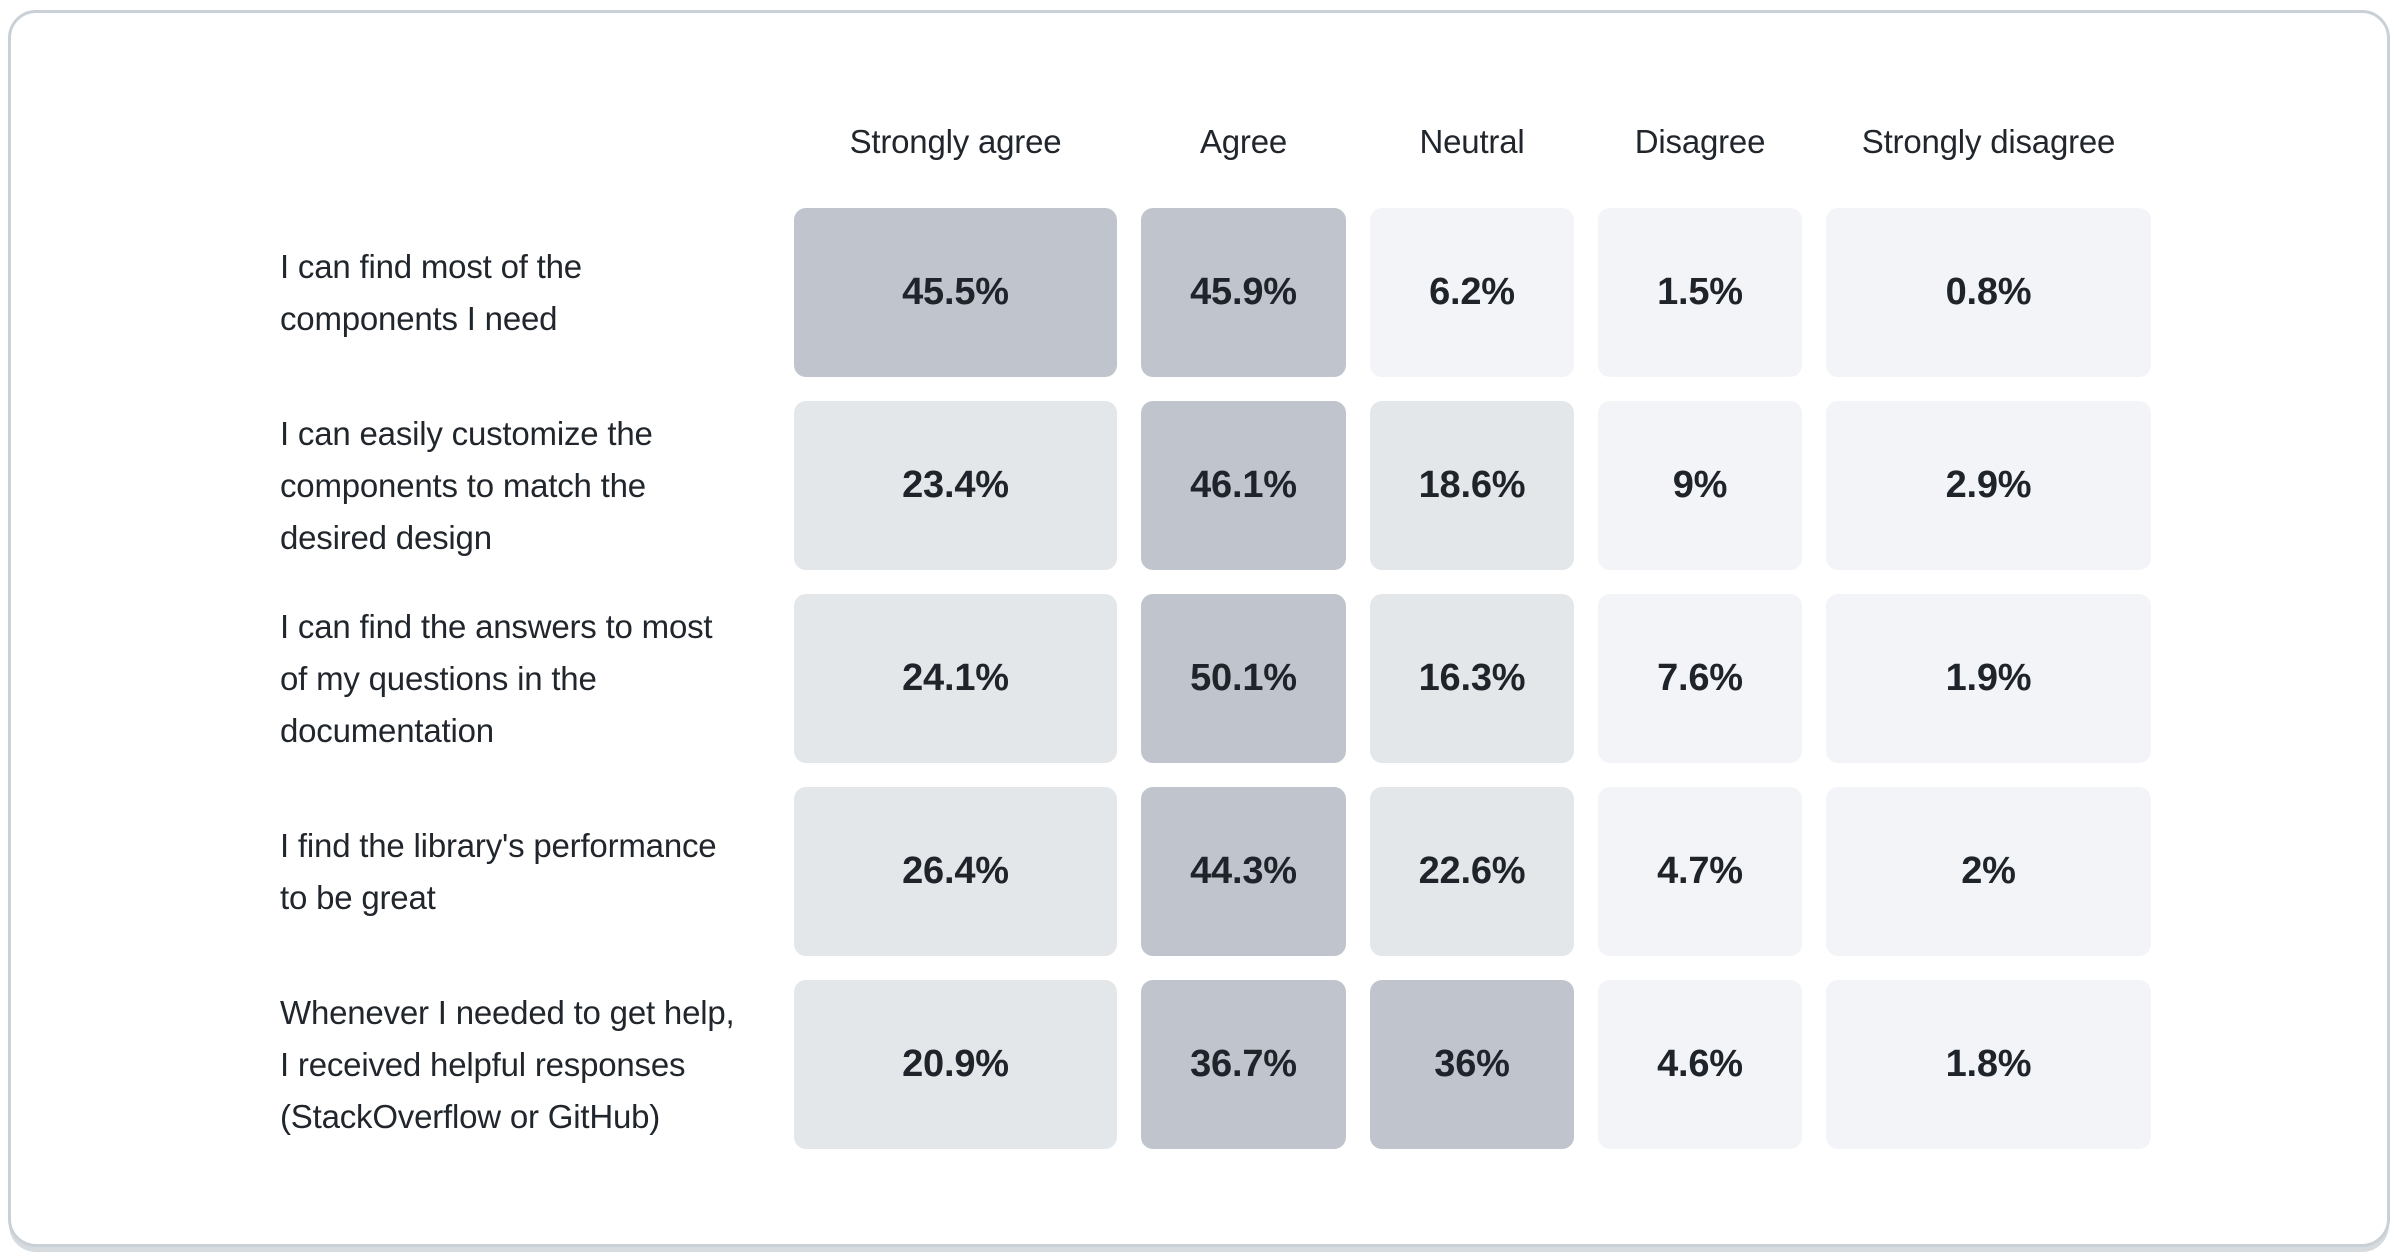 Image resolution: width=2400 pixels, height=1256 pixels. What do you see at coordinates (1472, 678) in the screenshot?
I see `heatmap-cell: 16.3%` at bounding box center [1472, 678].